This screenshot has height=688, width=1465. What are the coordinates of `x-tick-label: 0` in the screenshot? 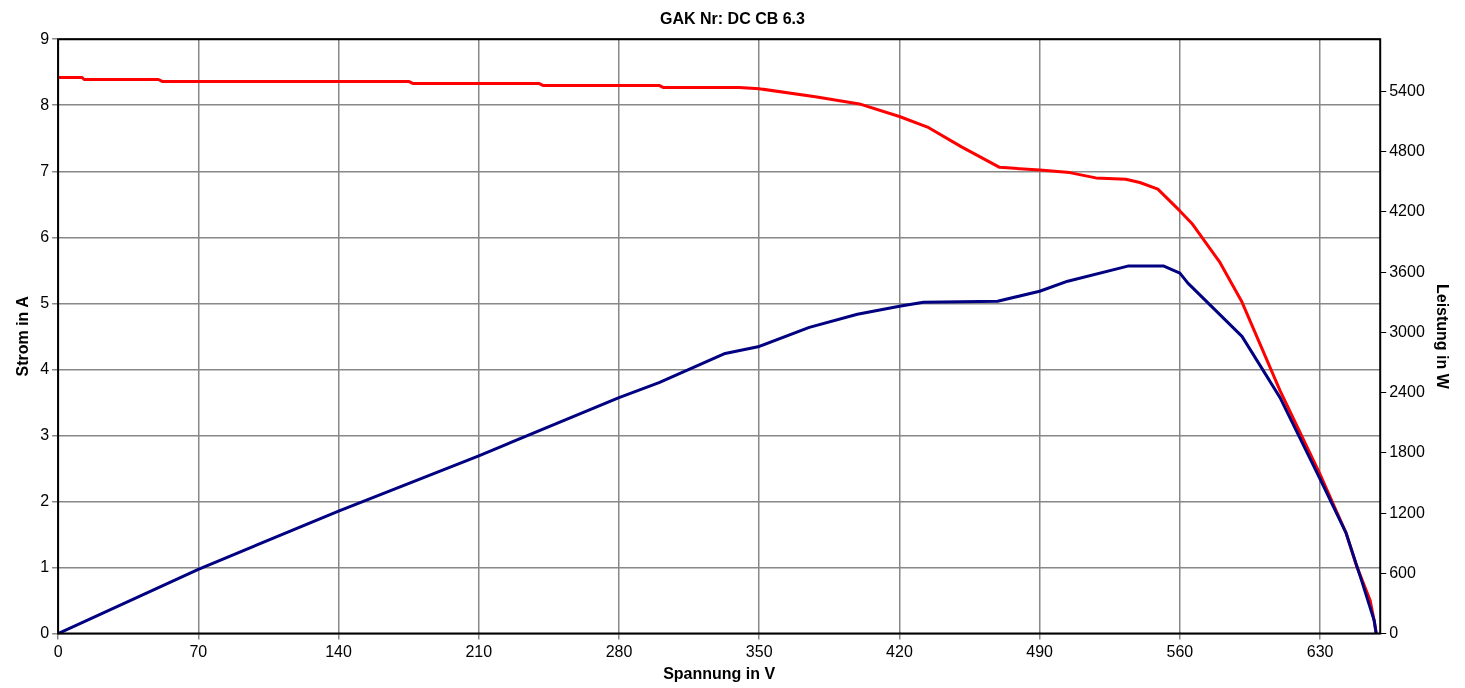 It's located at (58, 651).